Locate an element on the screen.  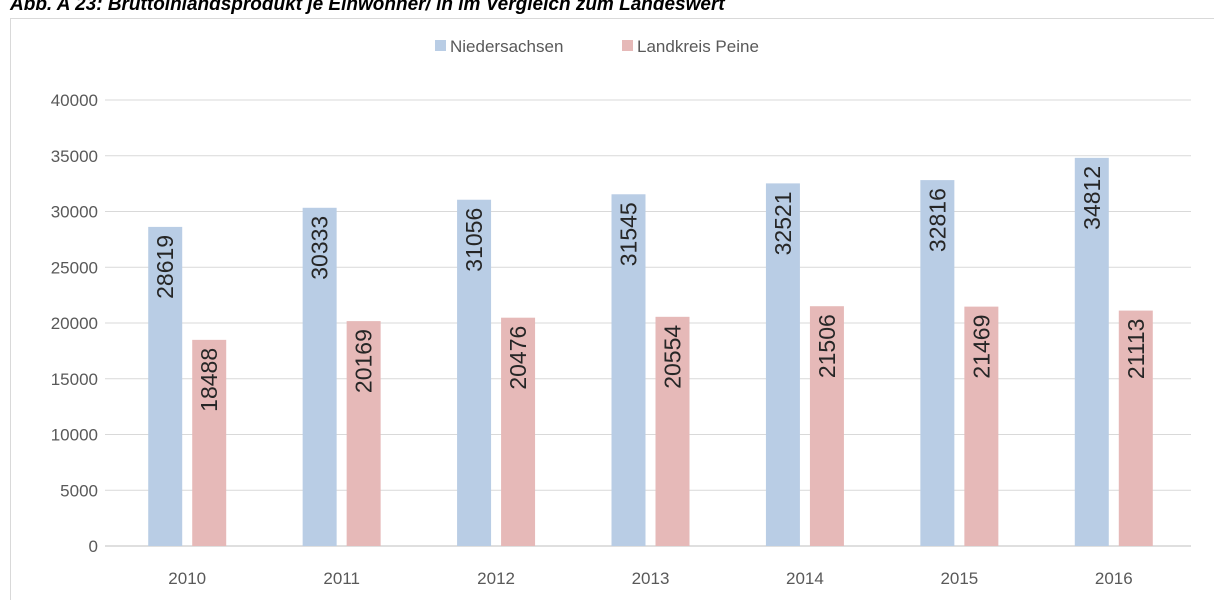
value-label: 32521 is located at coordinates (783, 223).